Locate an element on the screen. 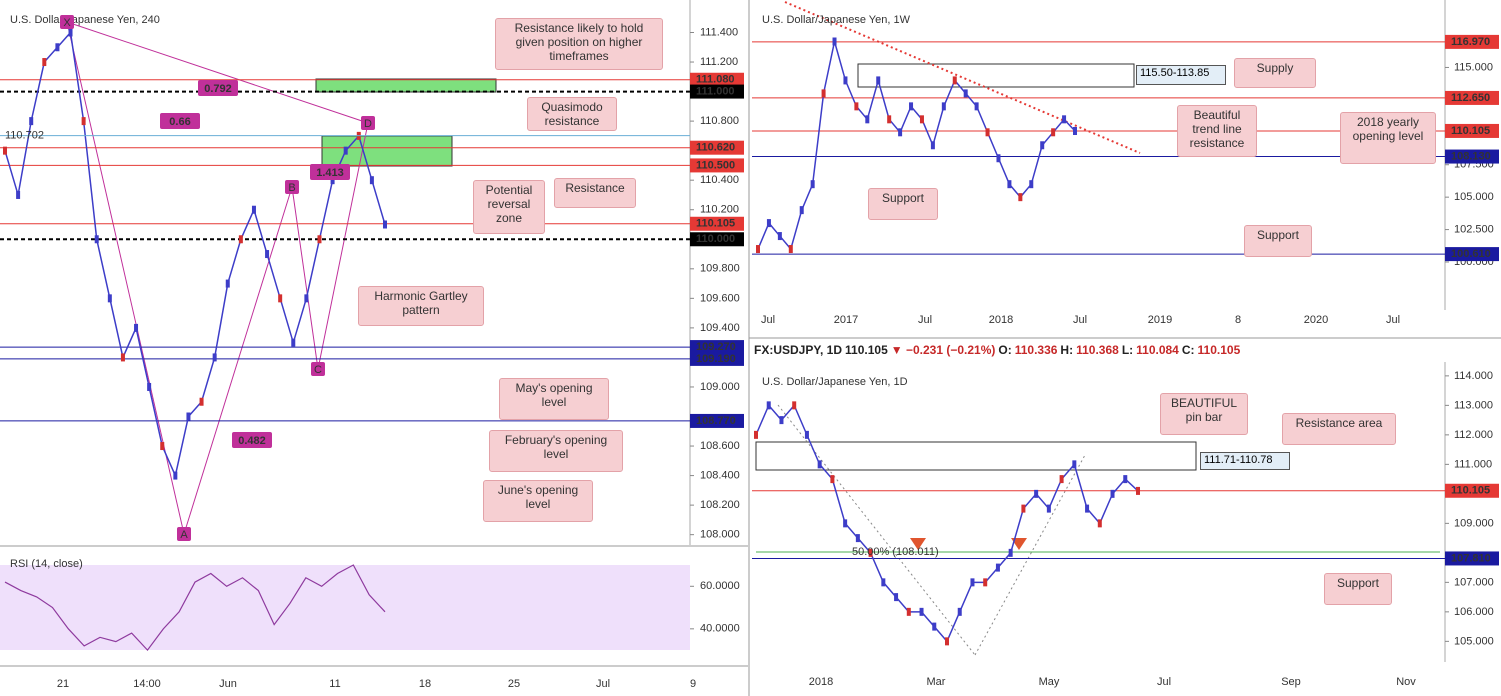  symbol: FX:USDJPY, 1D is located at coordinates (798, 350).